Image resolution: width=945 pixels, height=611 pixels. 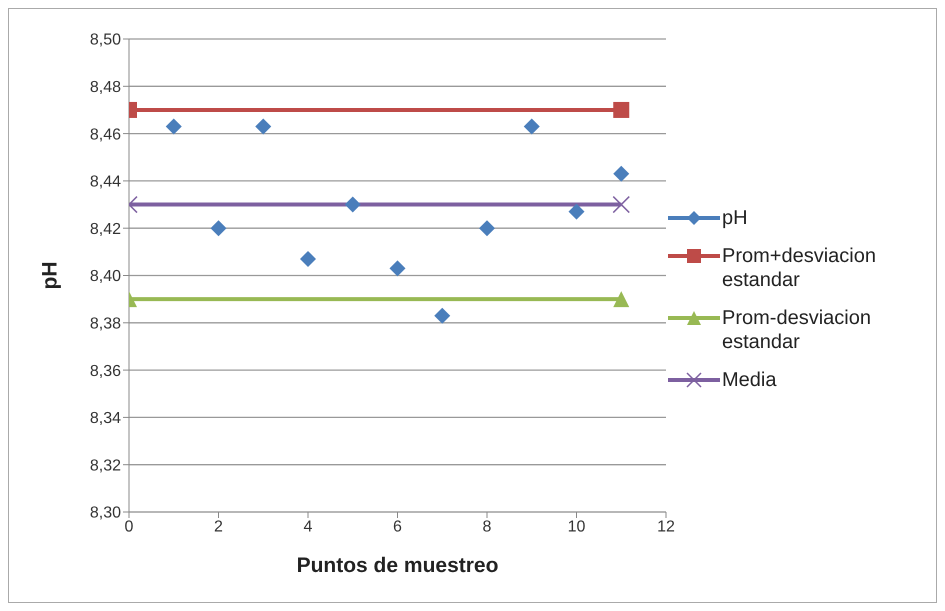 What do you see at coordinates (106, 465) in the screenshot?
I see `y-tick-label: 8,32` at bounding box center [106, 465].